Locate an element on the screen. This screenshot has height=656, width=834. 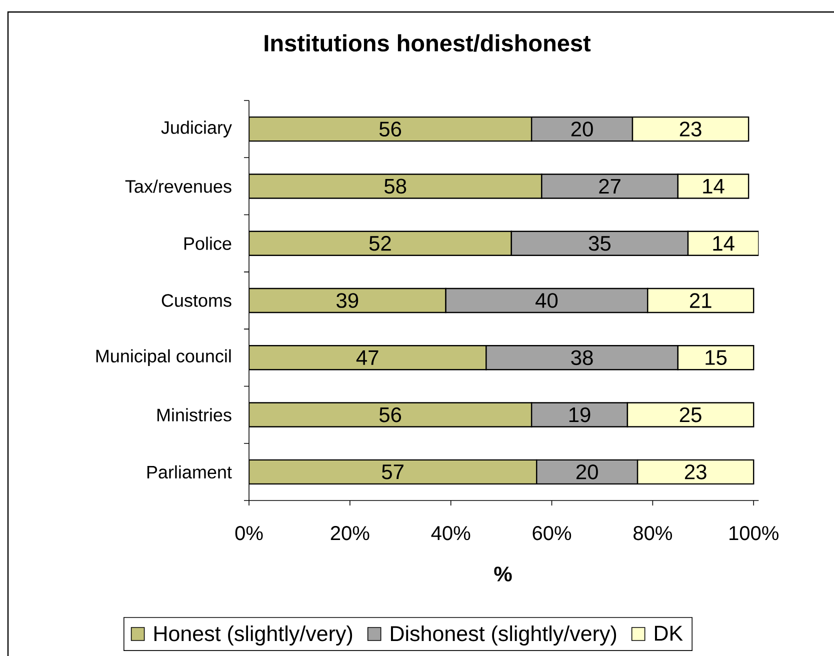
data-label: 47 is located at coordinates (367, 357).